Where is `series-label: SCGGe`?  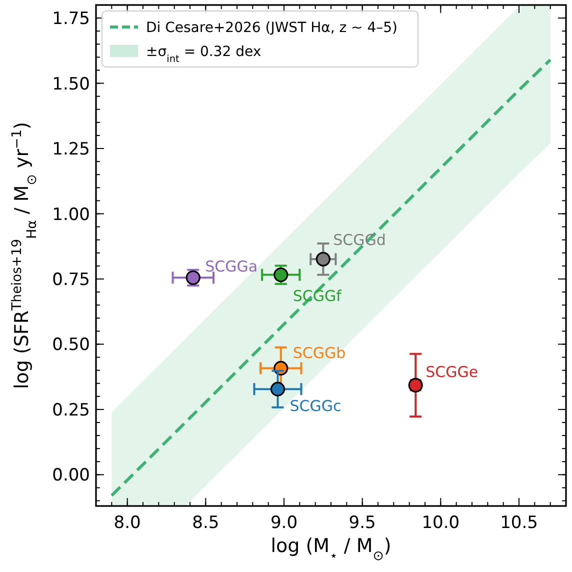
series-label: SCGGe is located at coordinates (452, 372).